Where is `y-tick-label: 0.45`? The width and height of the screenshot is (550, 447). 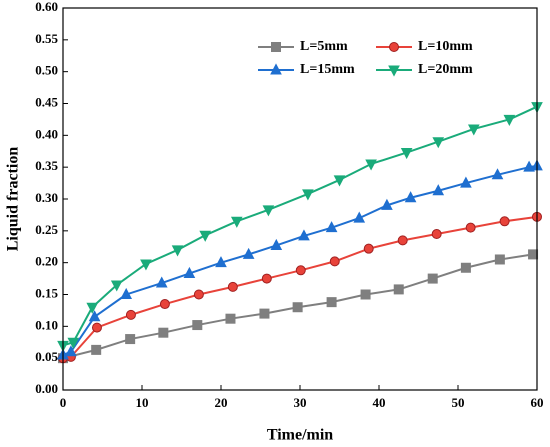 y-tick-label: 0.45 is located at coordinates (46, 101).